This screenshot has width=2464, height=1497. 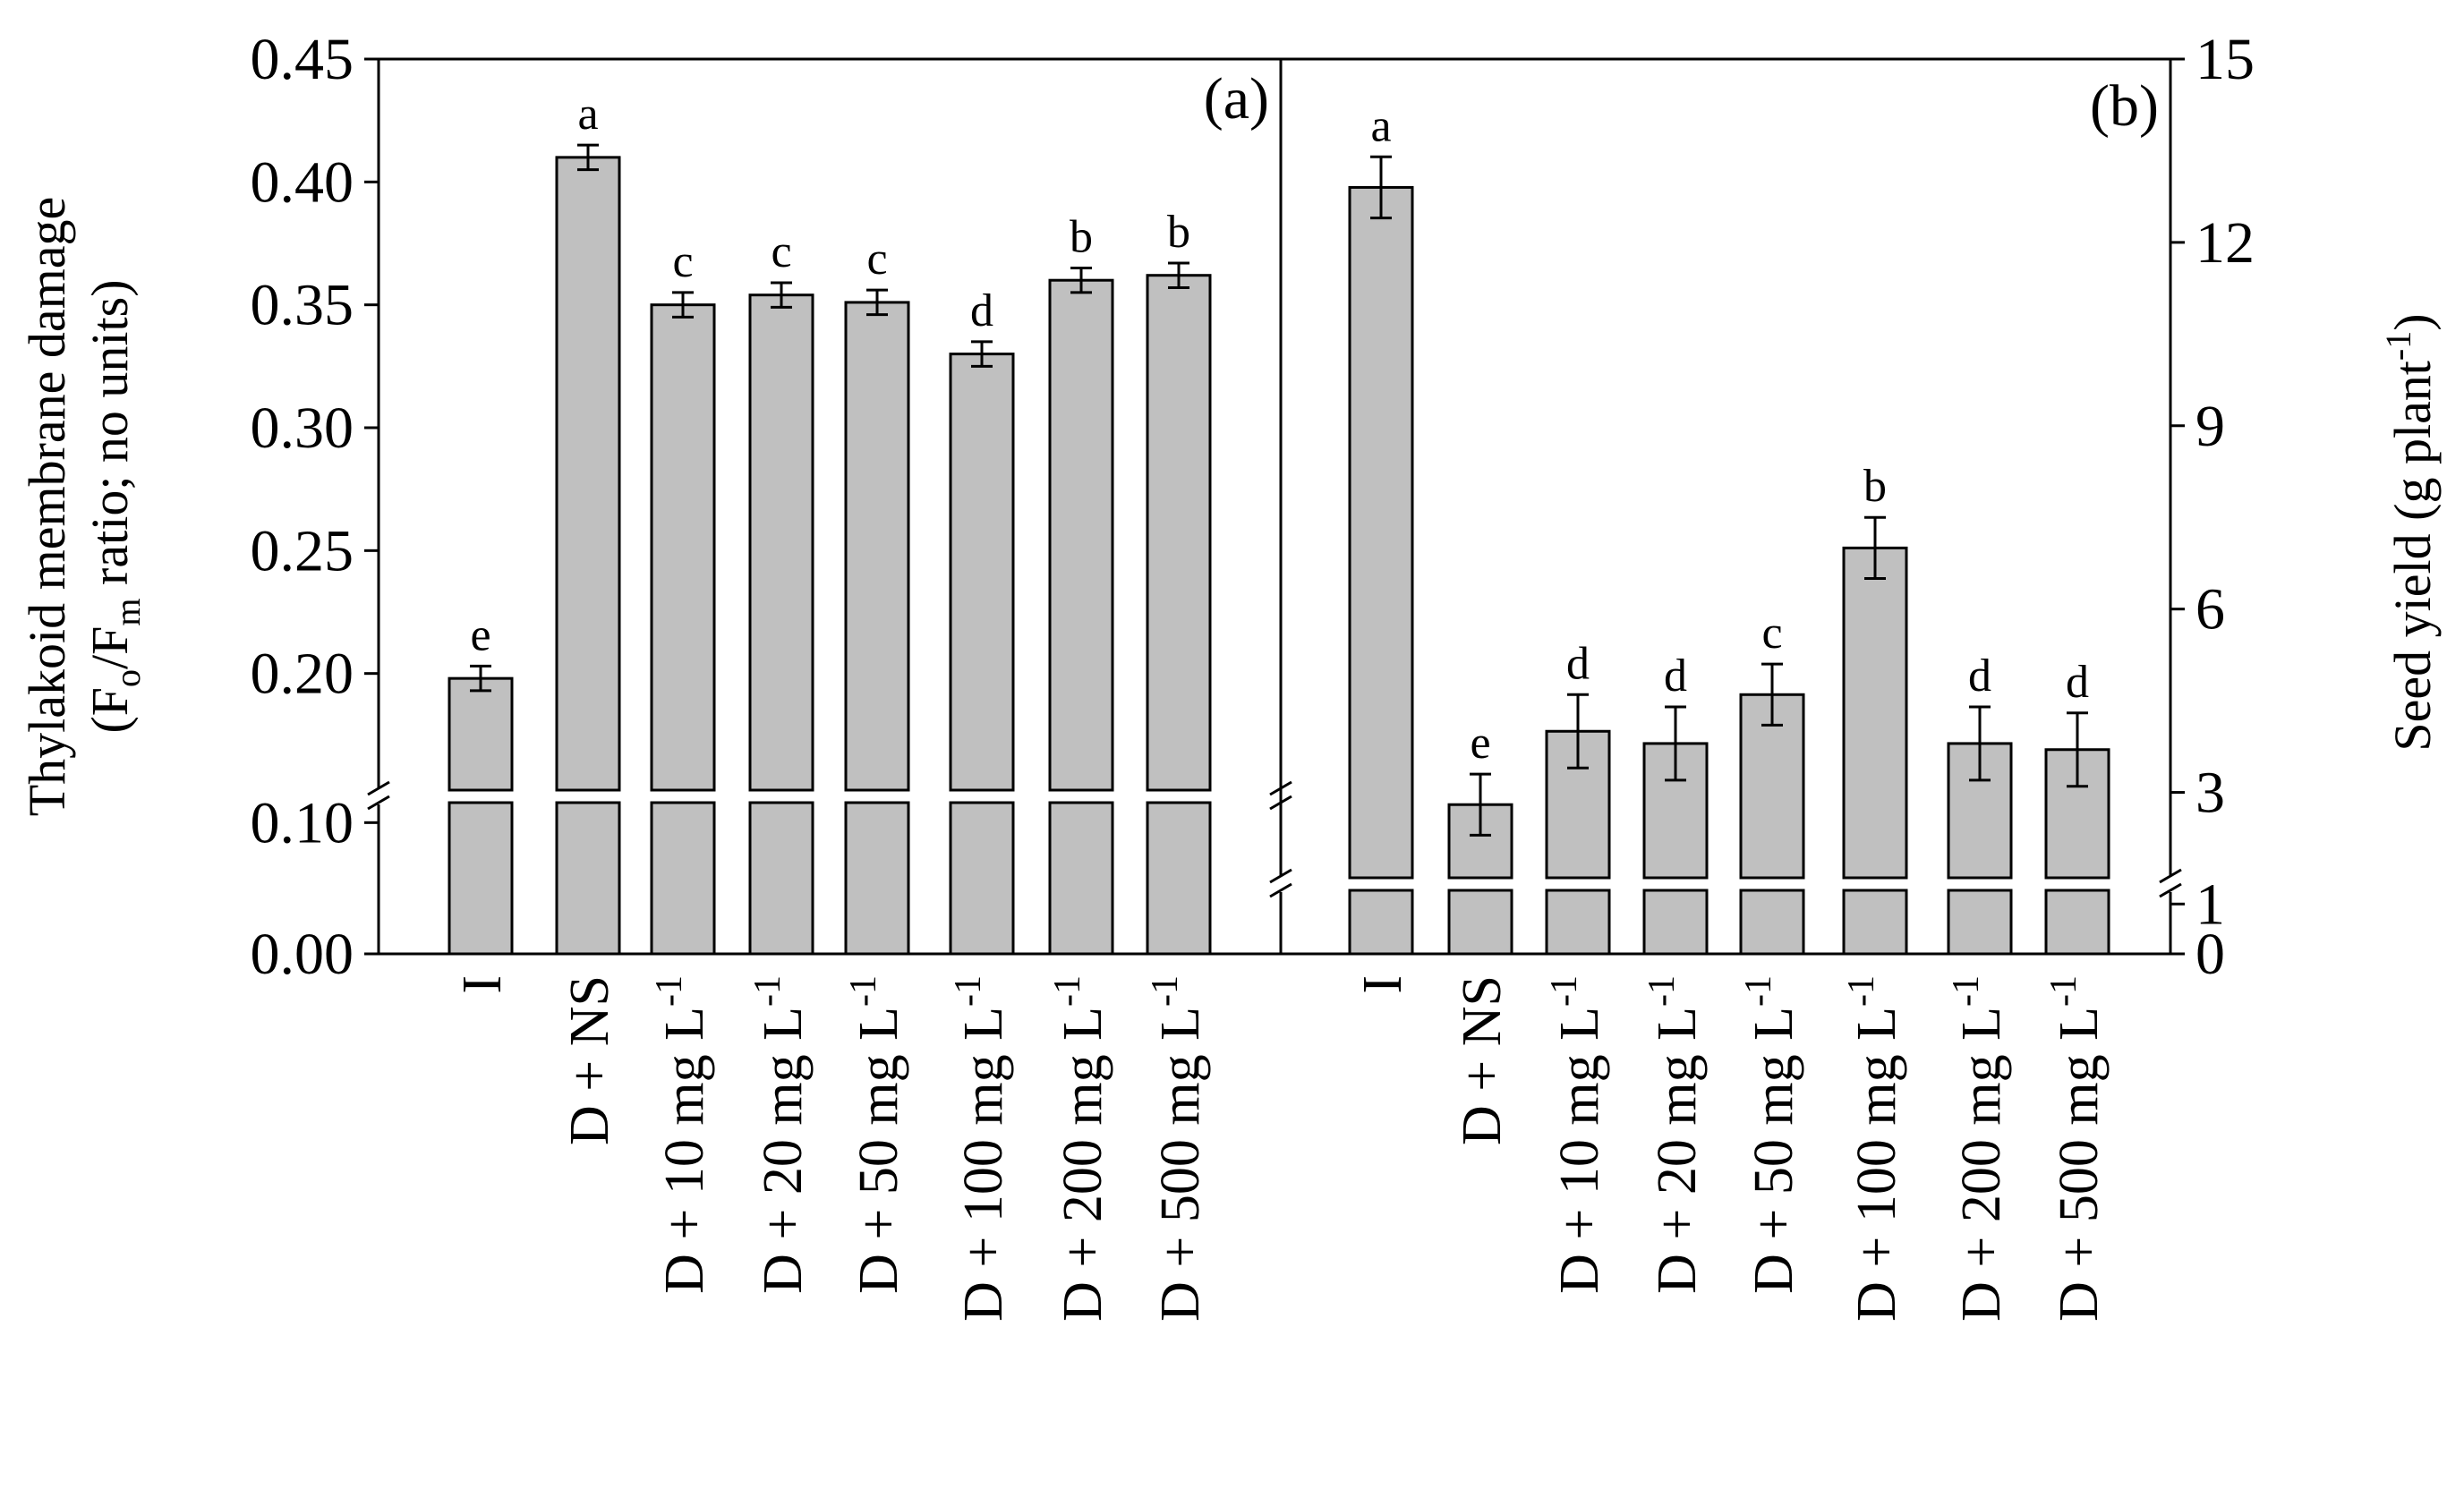 I want to click on y-tick-label-5: 0.30, so click(x=302, y=428).